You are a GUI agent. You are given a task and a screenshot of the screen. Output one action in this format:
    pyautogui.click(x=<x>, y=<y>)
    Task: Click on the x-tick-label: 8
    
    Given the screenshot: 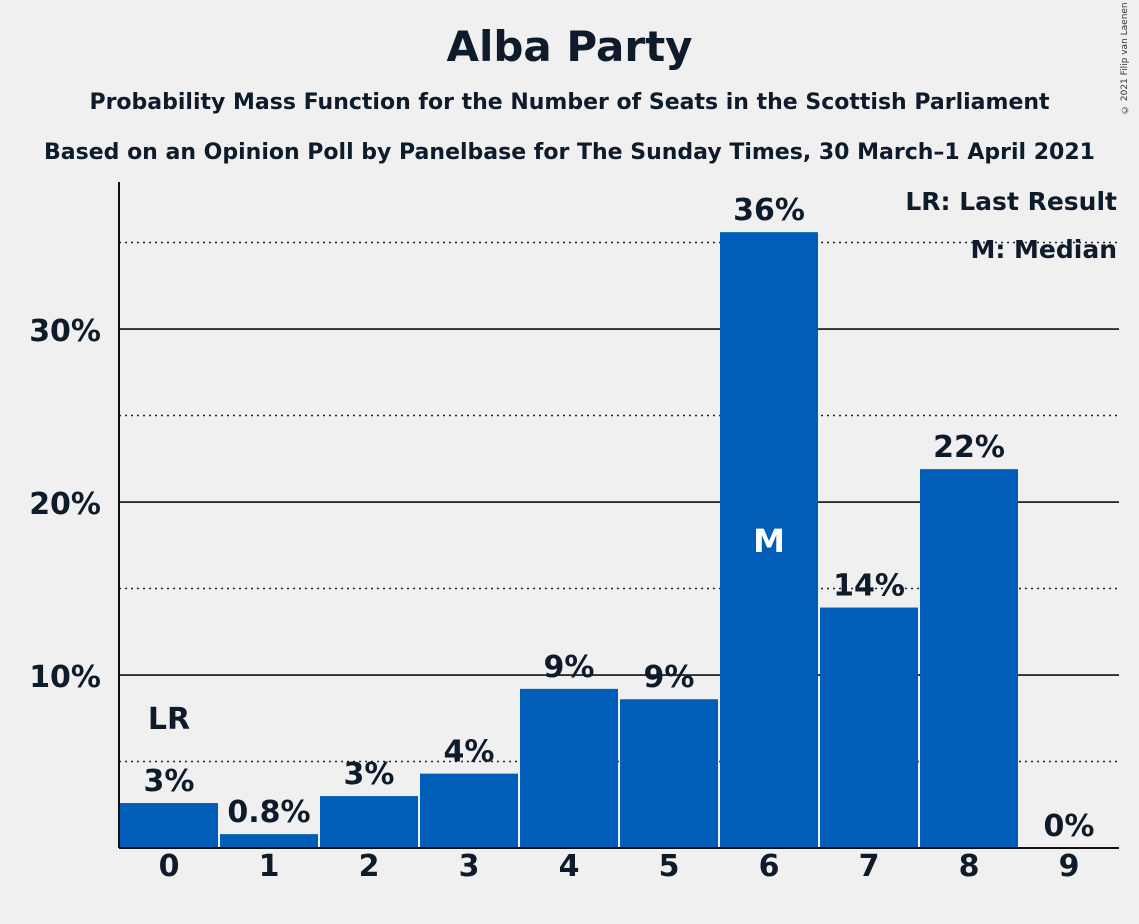 What is the action you would take?
    pyautogui.click(x=969, y=866)
    